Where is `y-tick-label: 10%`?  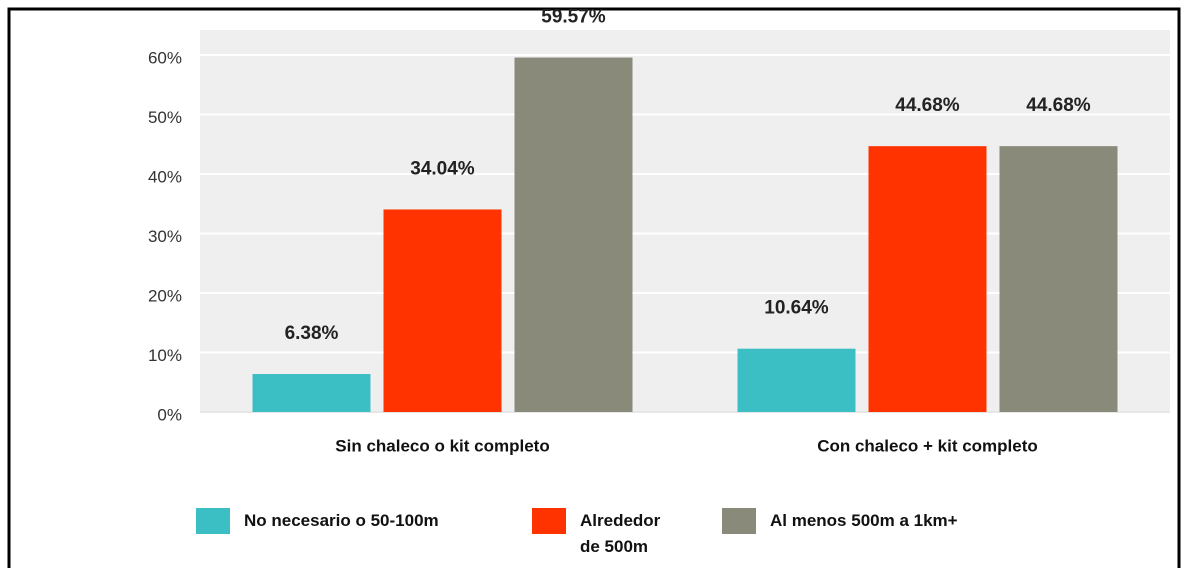 y-tick-label: 10% is located at coordinates (165, 355).